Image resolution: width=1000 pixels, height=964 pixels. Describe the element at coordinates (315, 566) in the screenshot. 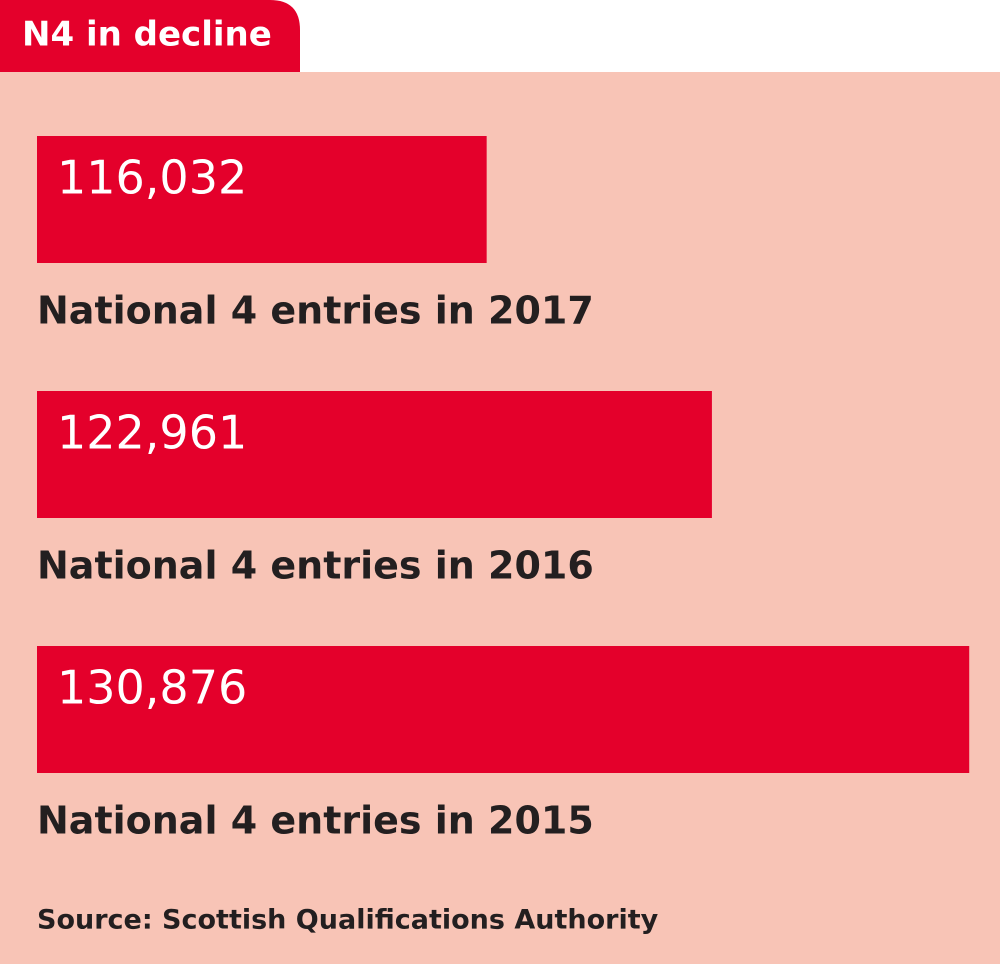

I see `category-label: National 4 entries in 2016` at that location.